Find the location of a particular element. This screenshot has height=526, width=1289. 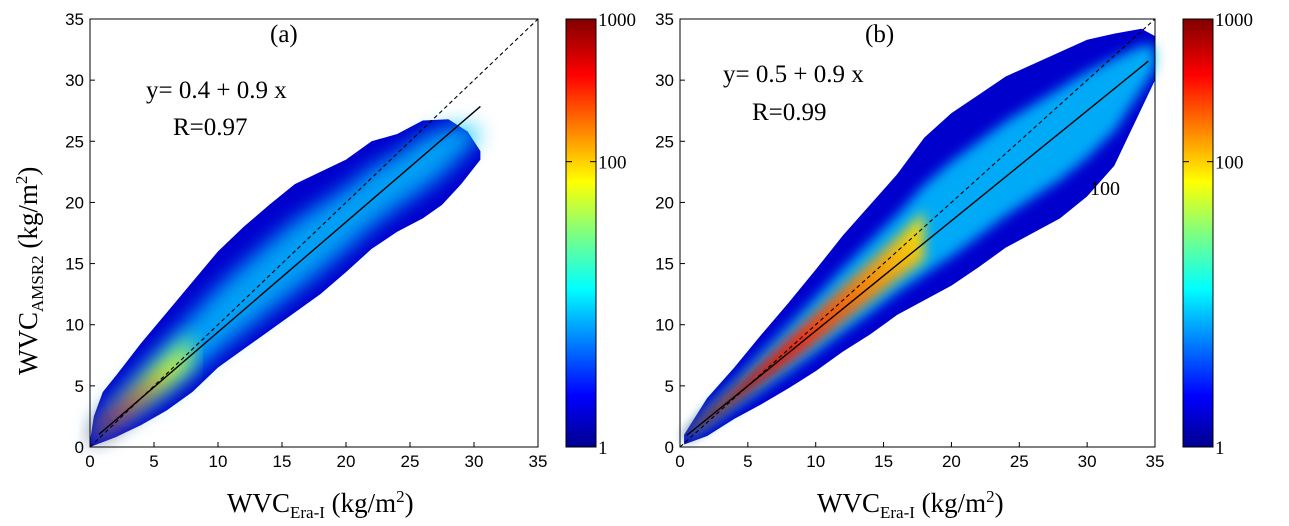

y-ticks-b: 0 5 10 15 20 25 30 35 is located at coordinates (670, 233).